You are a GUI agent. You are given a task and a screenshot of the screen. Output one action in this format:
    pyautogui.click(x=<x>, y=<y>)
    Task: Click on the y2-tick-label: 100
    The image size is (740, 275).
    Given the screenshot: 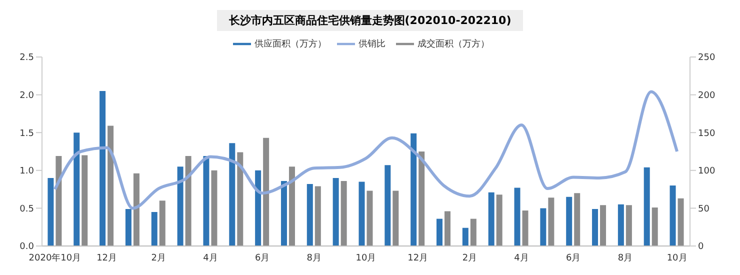 What is the action you would take?
    pyautogui.click(x=707, y=171)
    